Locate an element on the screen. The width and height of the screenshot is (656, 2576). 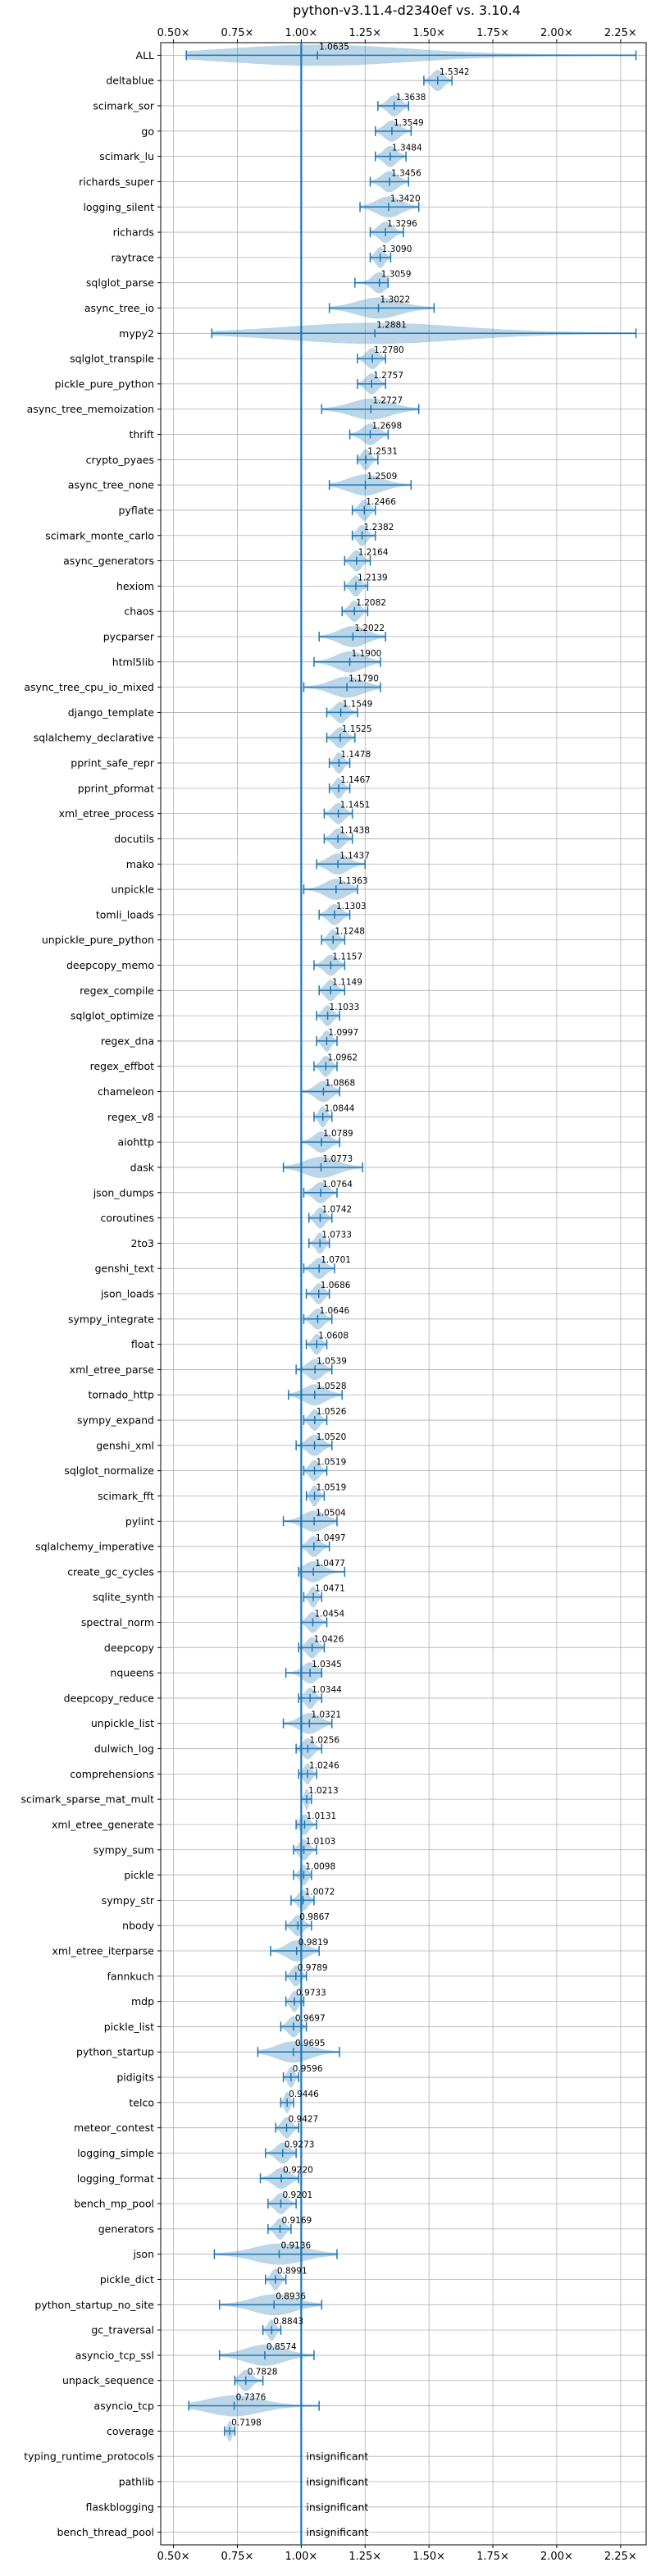
x-tick-label-bottom: 0.50× is located at coordinates (173, 2557).